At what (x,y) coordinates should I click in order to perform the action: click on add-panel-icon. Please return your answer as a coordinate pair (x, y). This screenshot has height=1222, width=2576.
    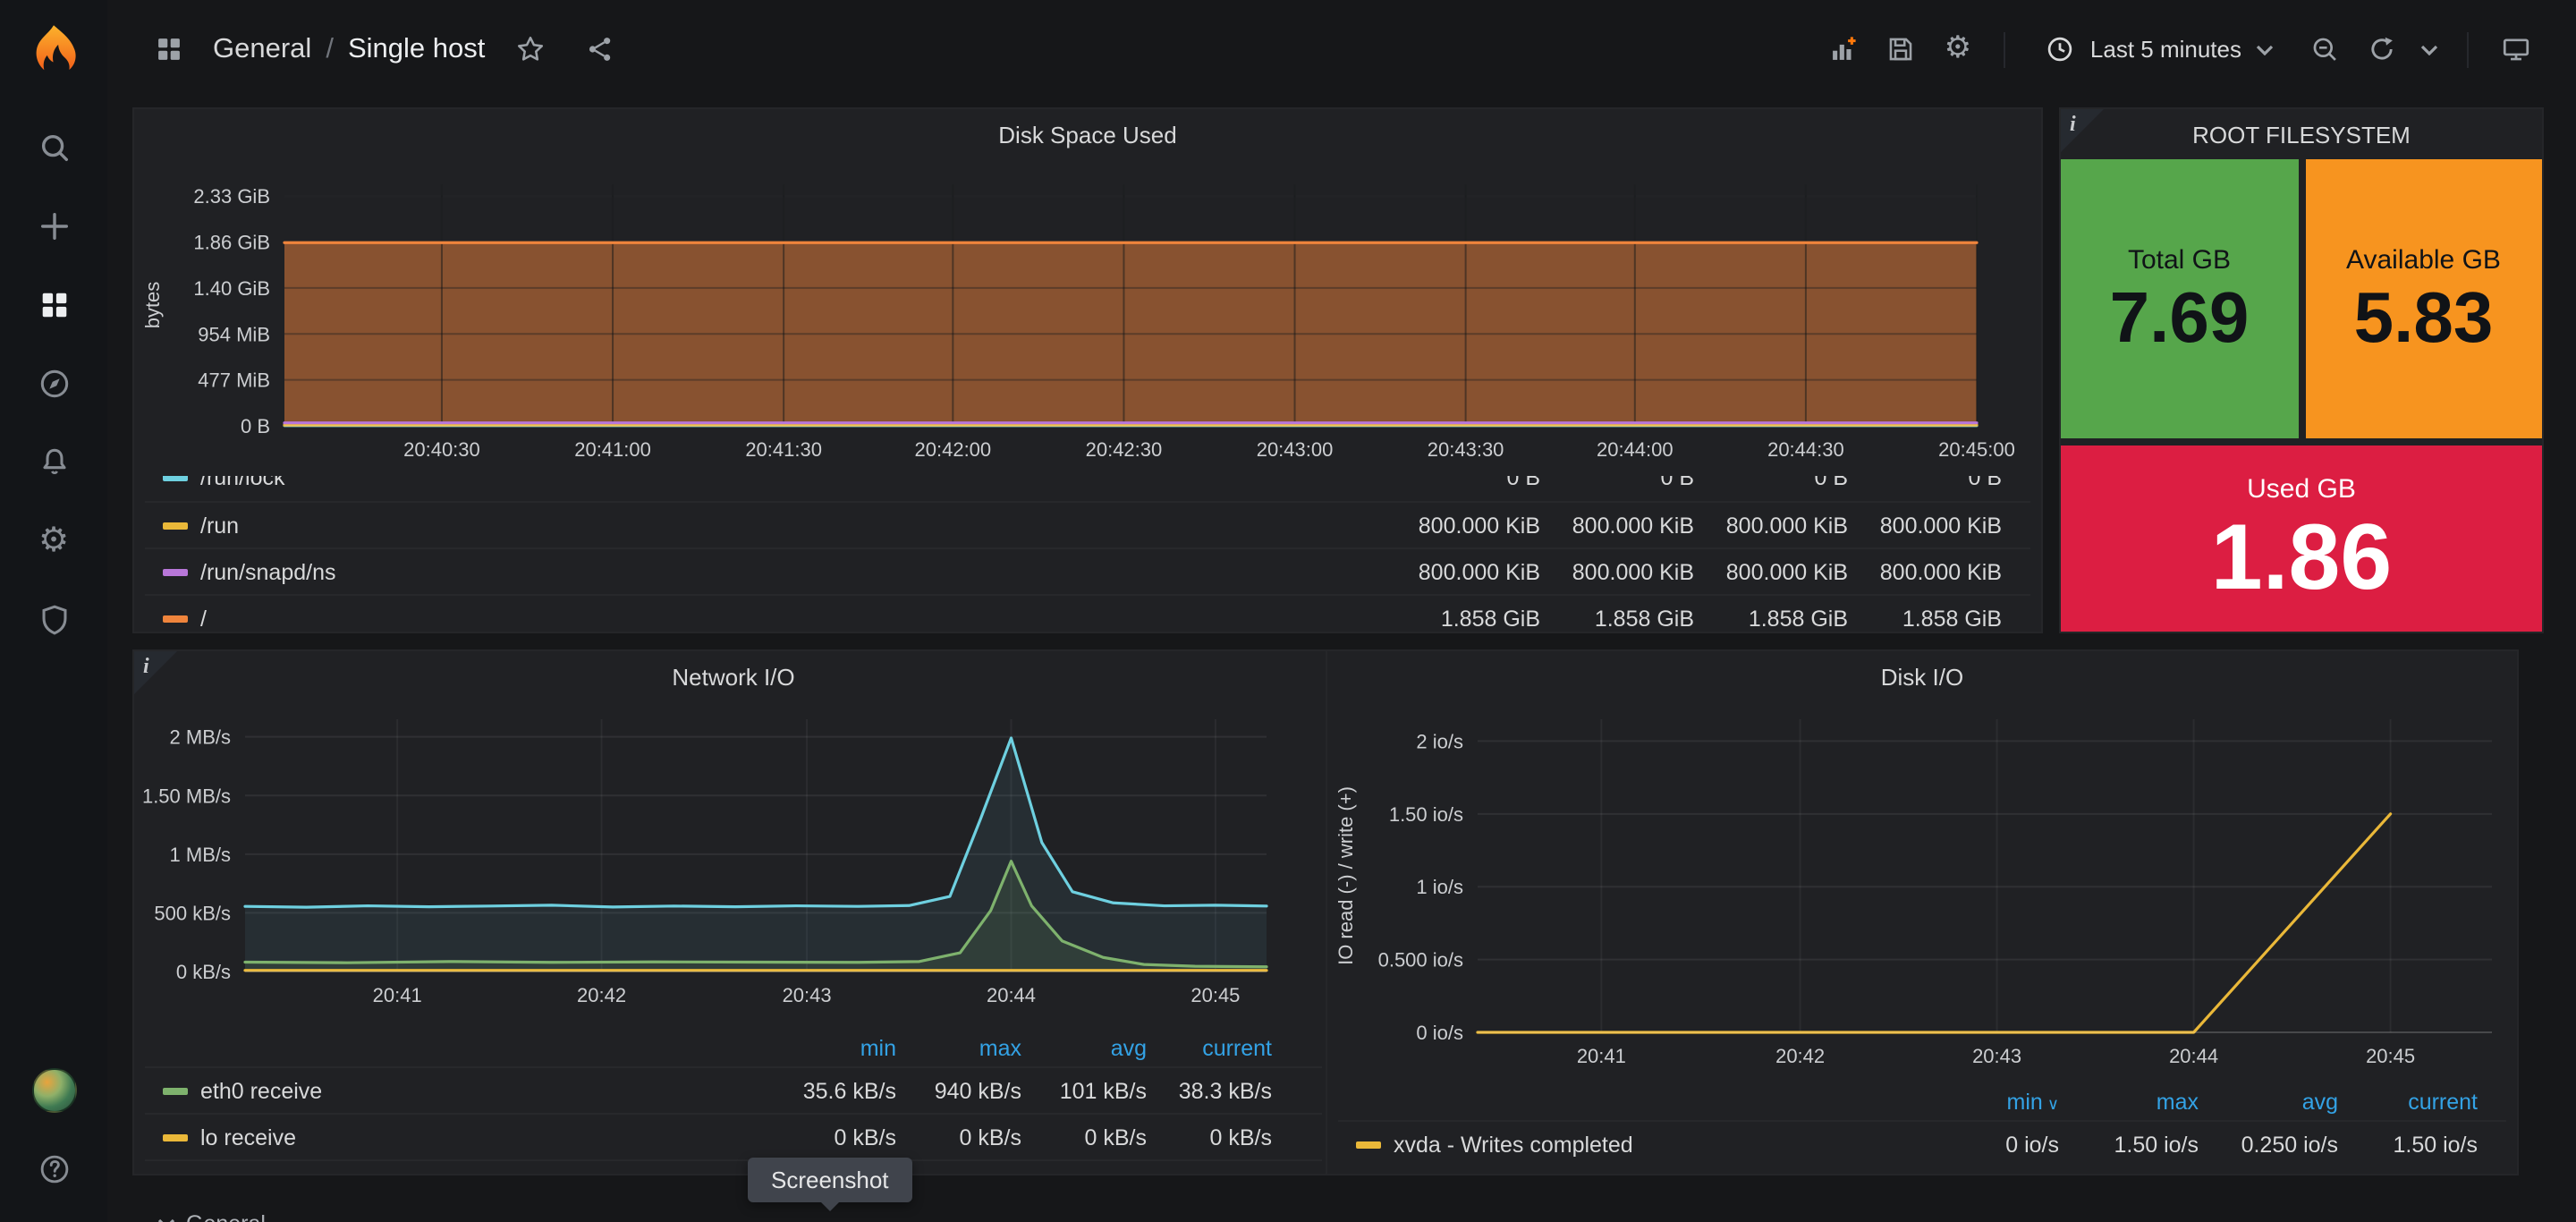
    Looking at the image, I should click on (1844, 48).